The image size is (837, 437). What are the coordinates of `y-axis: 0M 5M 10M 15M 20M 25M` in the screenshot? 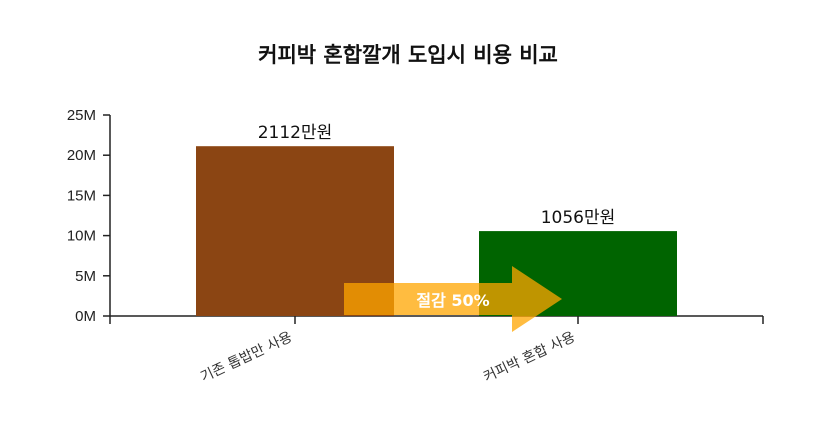 It's located at (89, 216).